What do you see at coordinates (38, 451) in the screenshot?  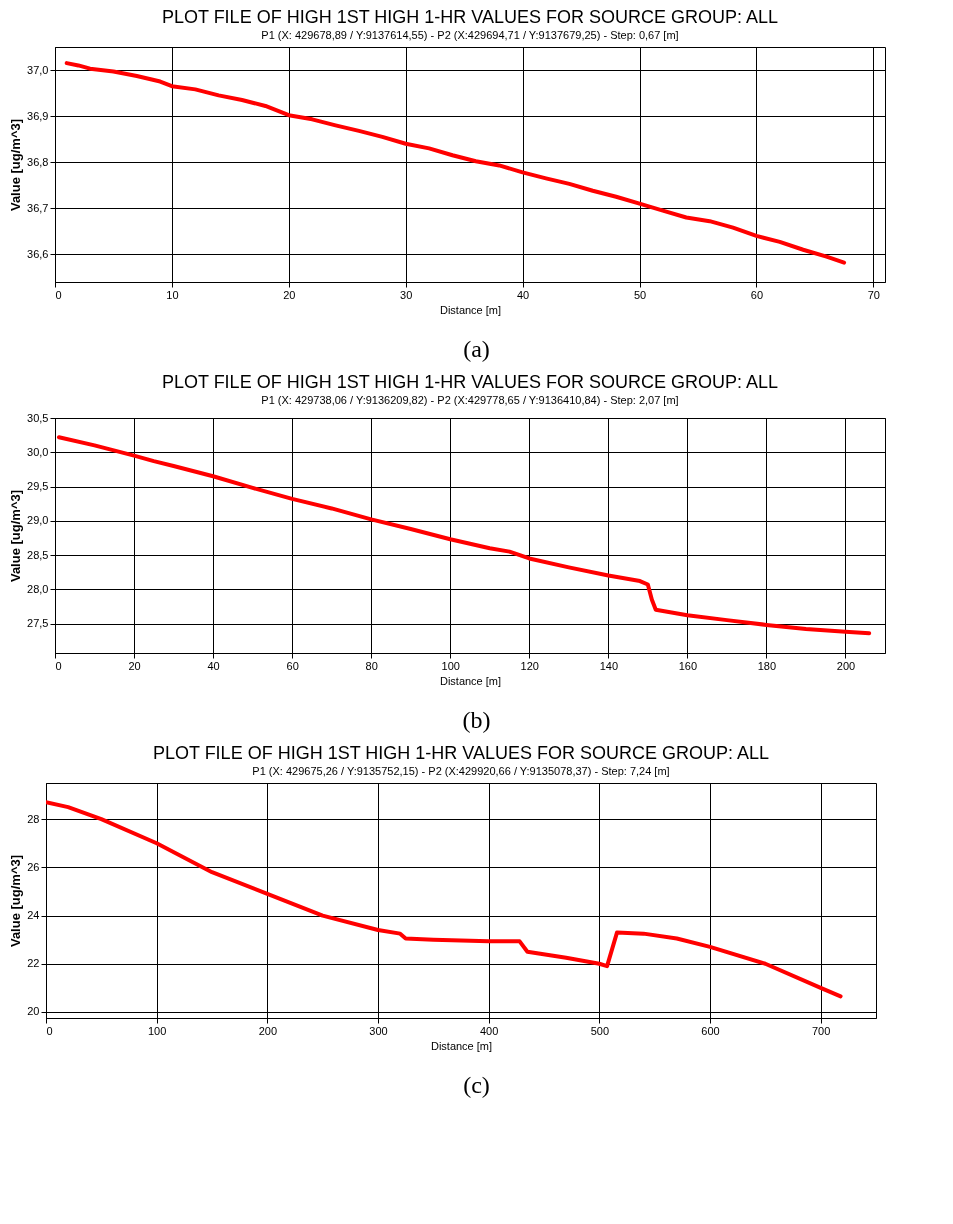 I see `y-tick-label: 30,0` at bounding box center [38, 451].